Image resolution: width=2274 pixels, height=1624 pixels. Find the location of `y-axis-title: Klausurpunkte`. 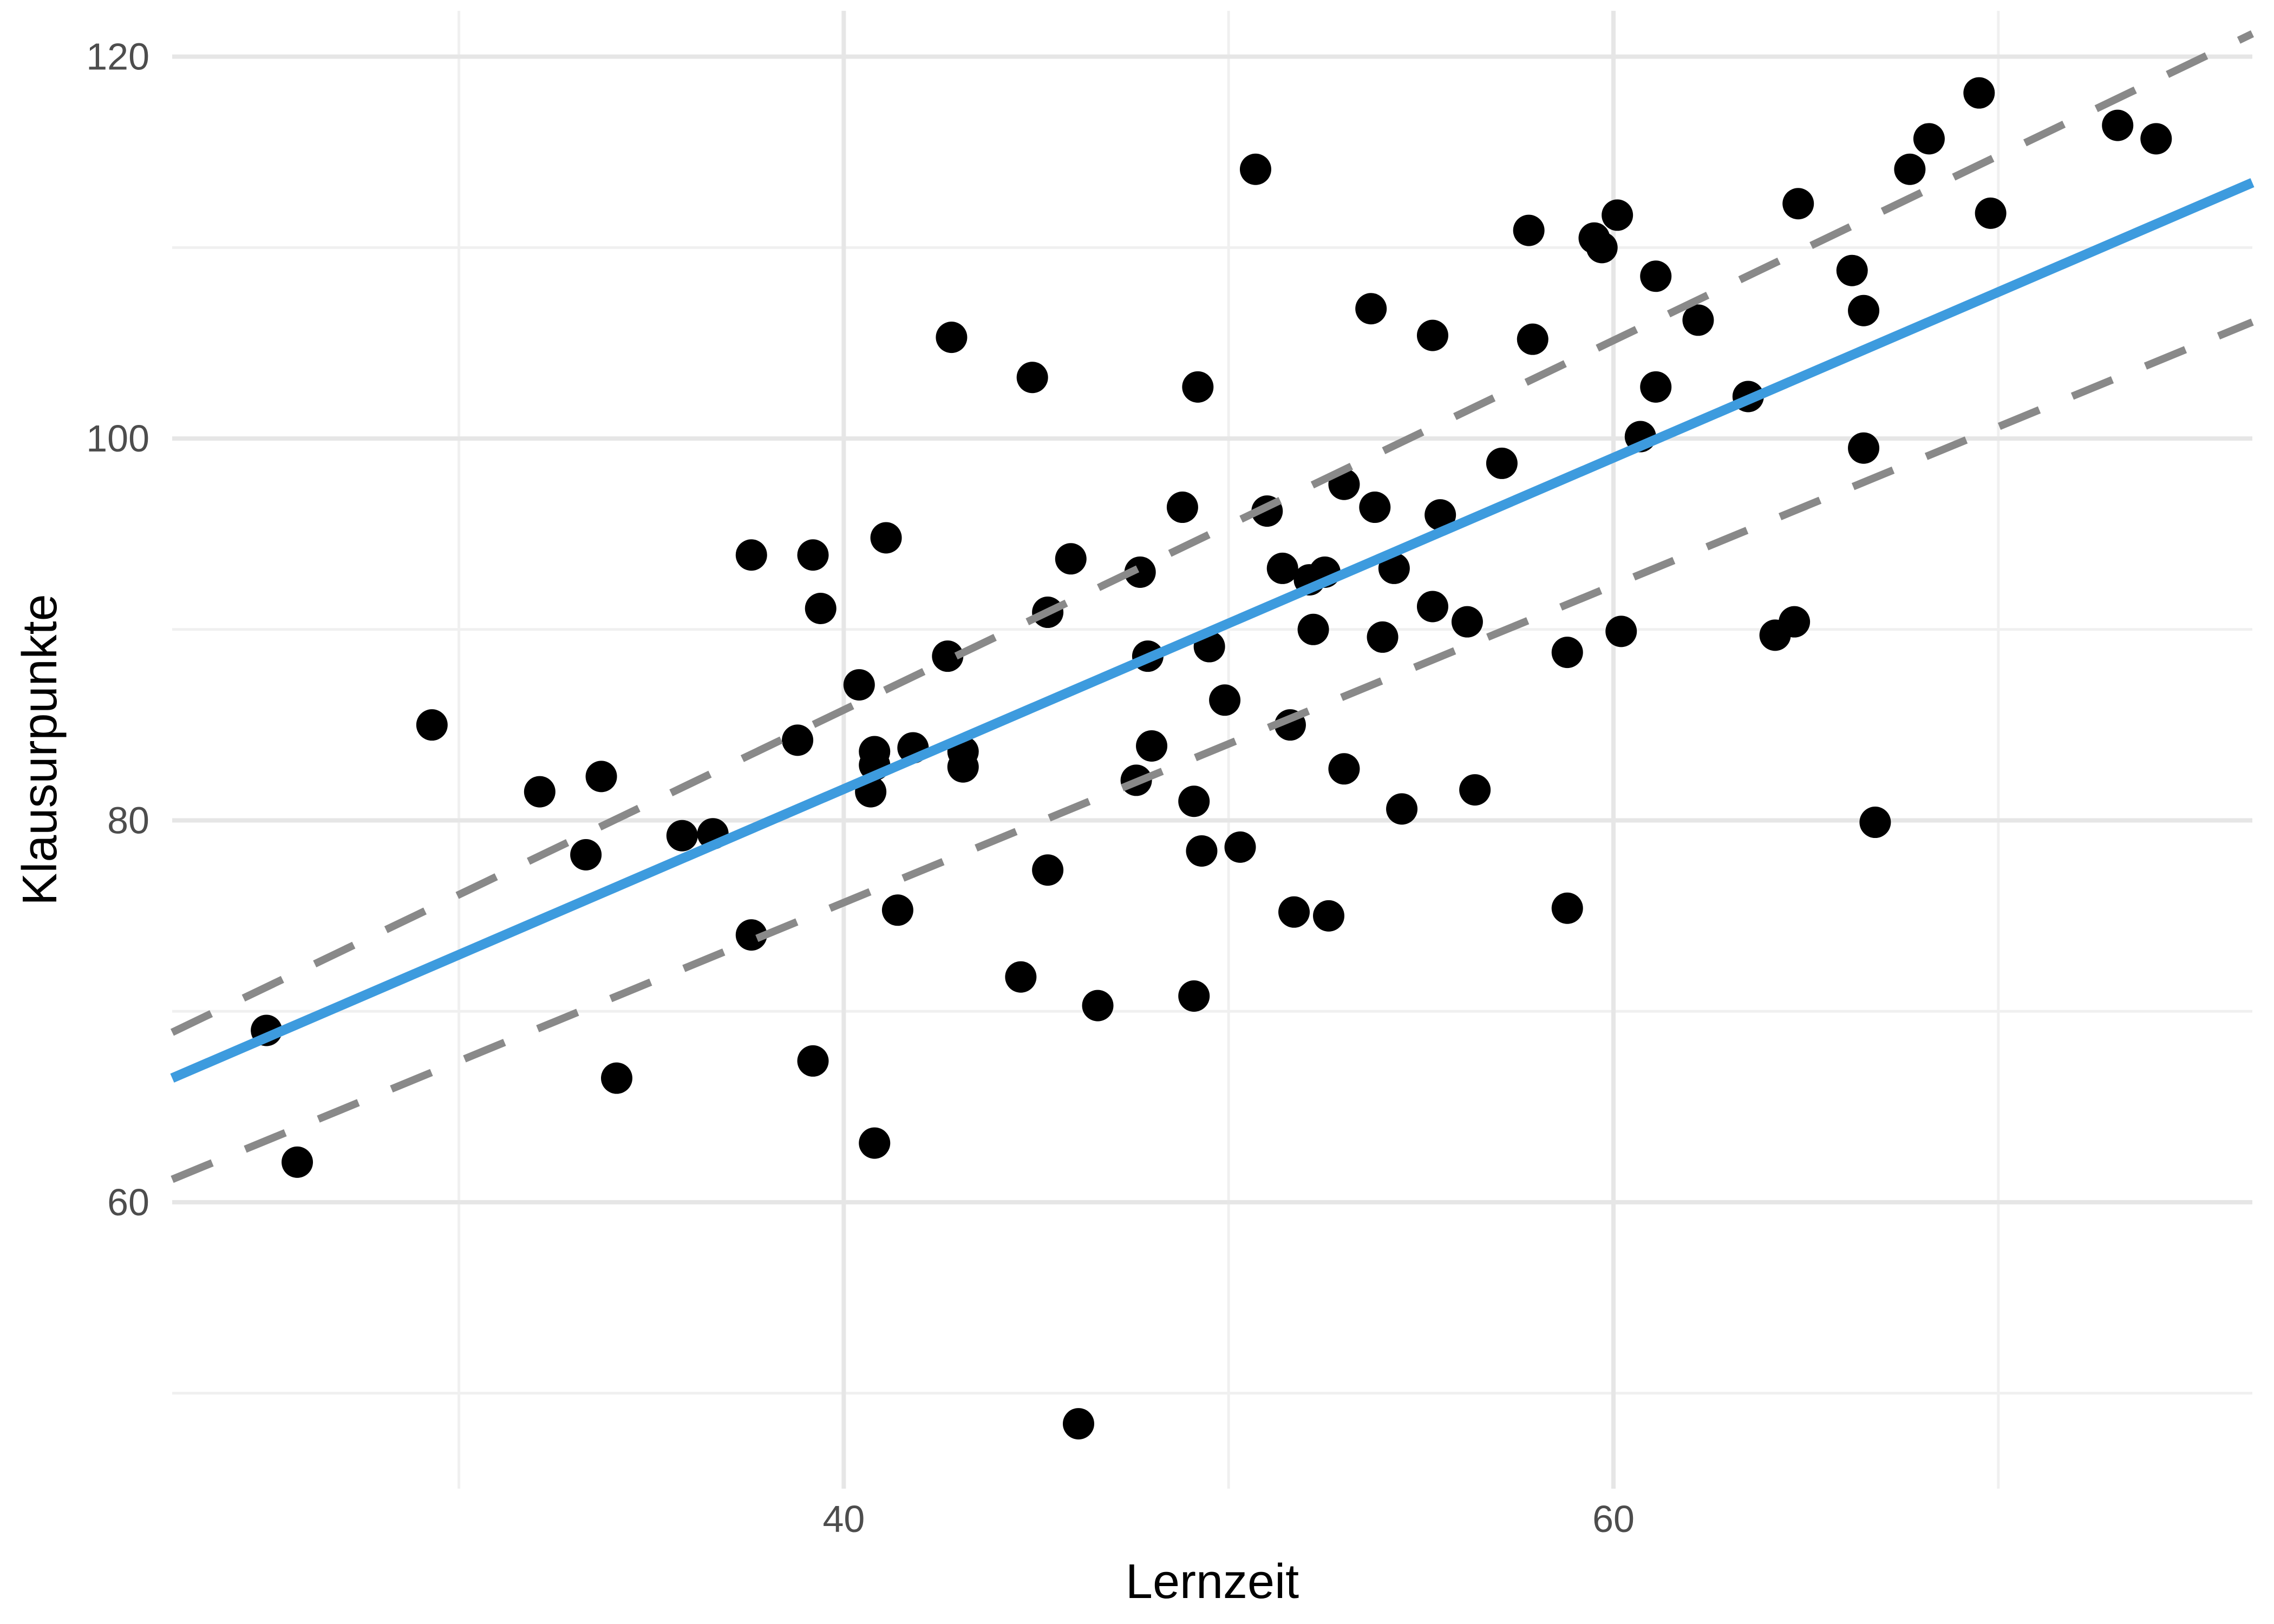

y-axis-title: Klausurpunkte is located at coordinates (40, 750).